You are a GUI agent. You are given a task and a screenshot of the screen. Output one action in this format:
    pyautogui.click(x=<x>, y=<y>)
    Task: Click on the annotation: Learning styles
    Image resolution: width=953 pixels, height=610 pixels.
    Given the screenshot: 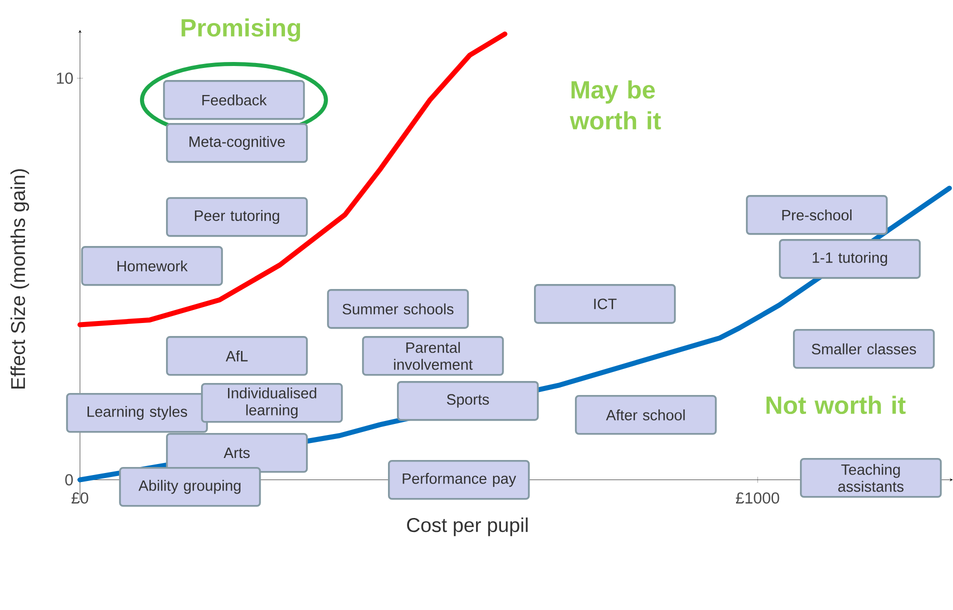 What is the action you would take?
    pyautogui.click(x=138, y=413)
    